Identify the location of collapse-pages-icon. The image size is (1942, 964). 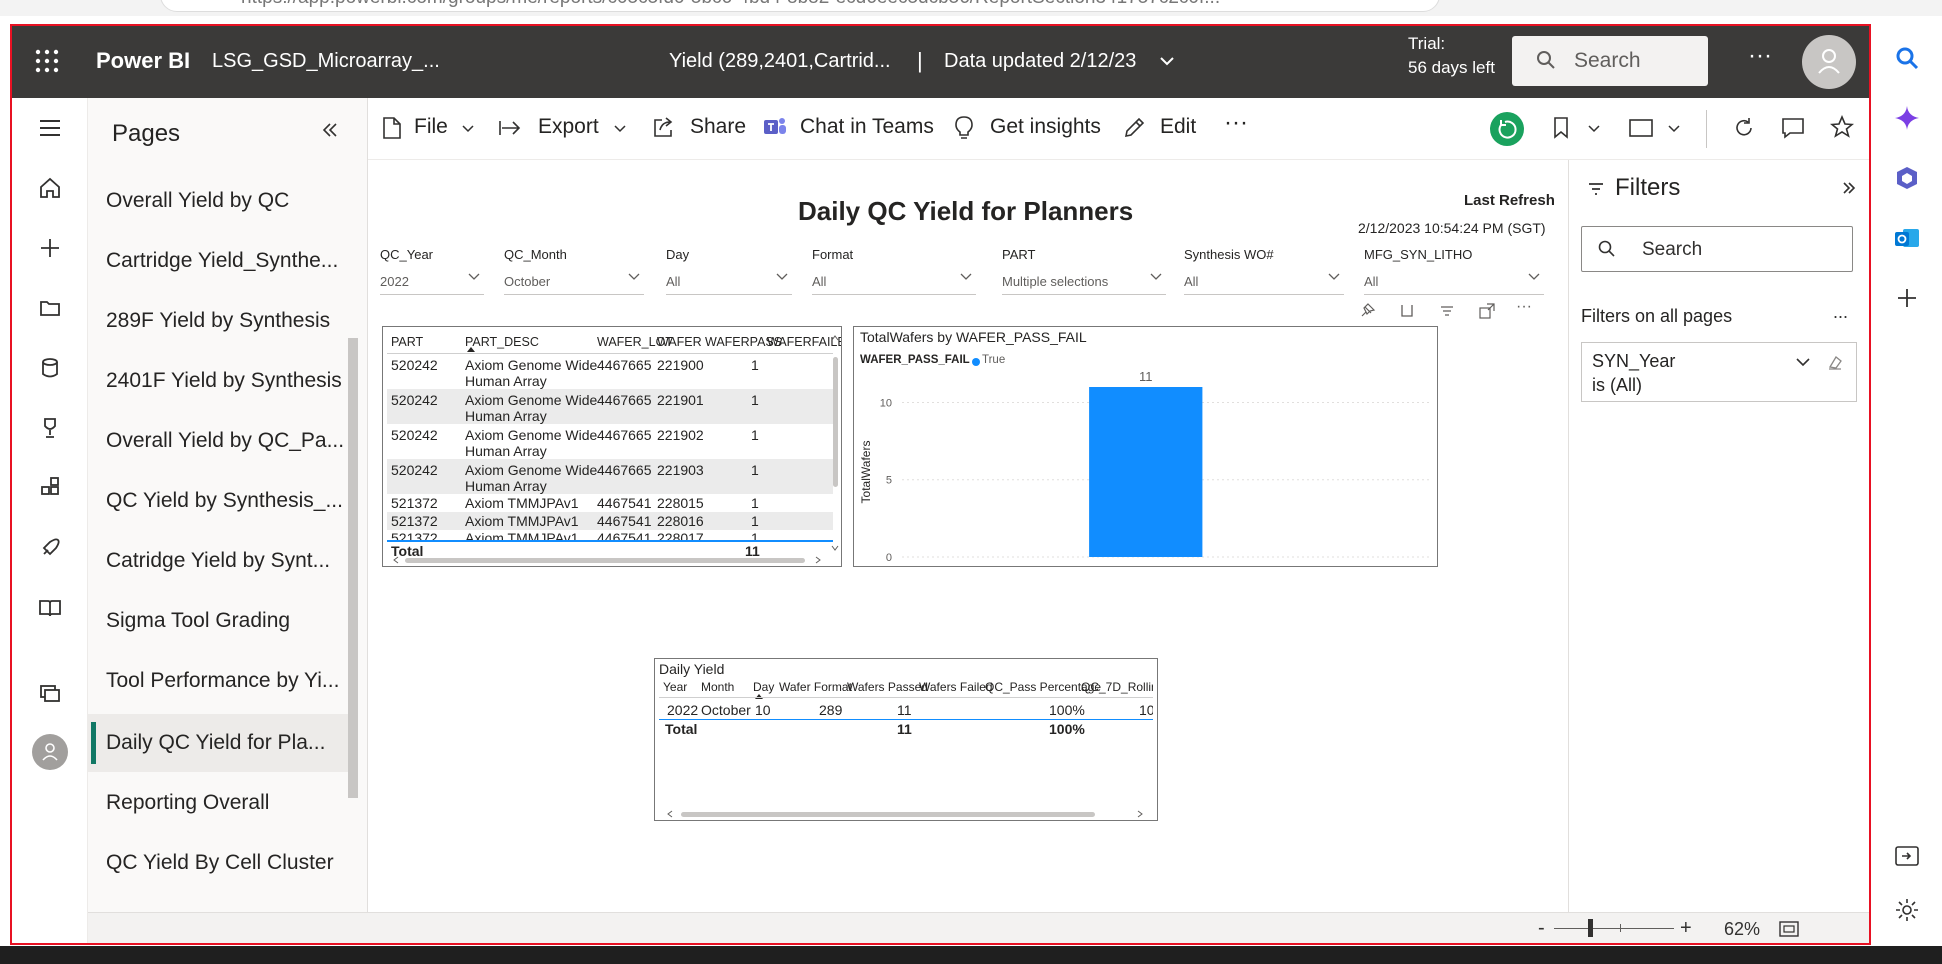
(330, 130).